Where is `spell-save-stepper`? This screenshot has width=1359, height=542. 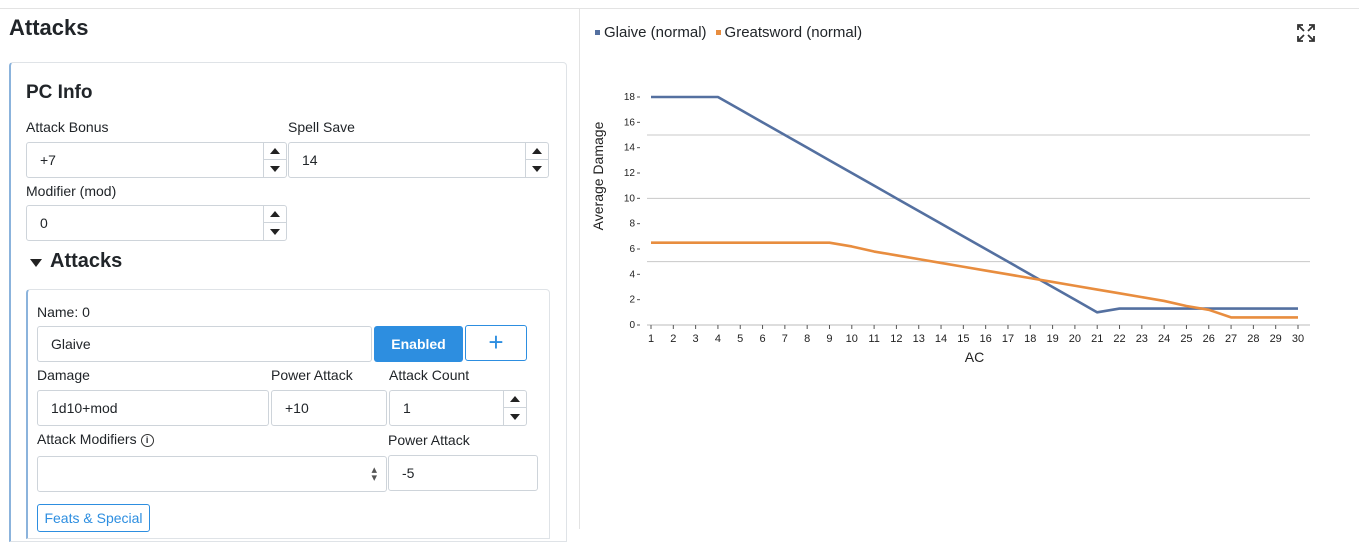
spell-save-stepper is located at coordinates (537, 160).